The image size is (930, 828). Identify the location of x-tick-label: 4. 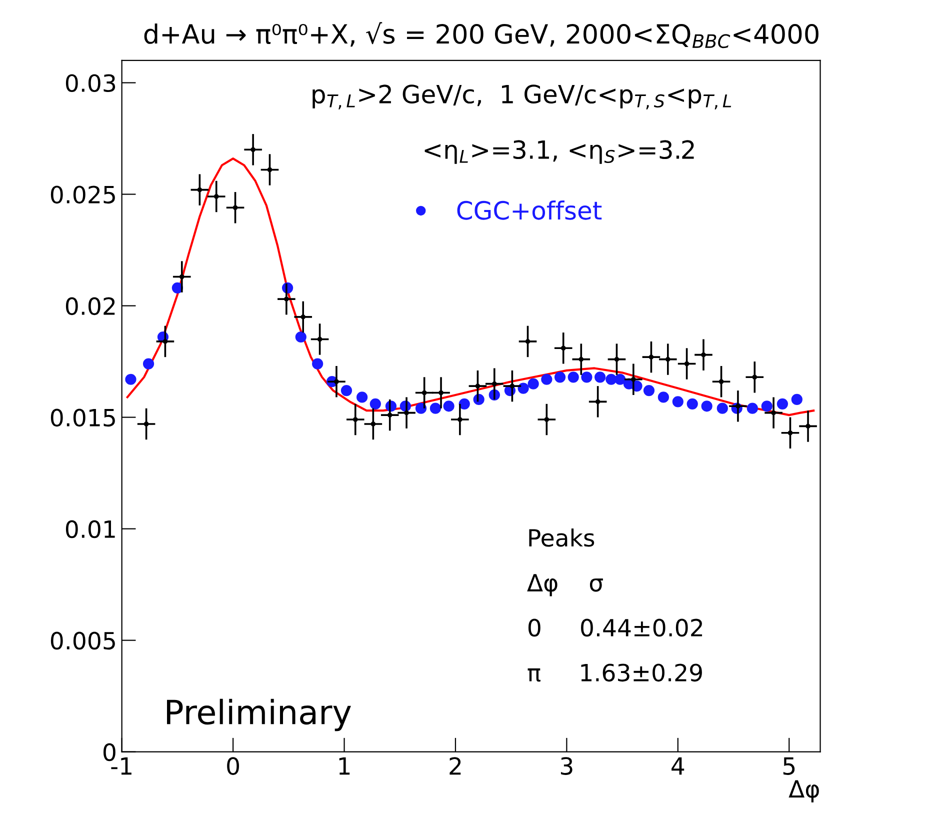
(678, 766).